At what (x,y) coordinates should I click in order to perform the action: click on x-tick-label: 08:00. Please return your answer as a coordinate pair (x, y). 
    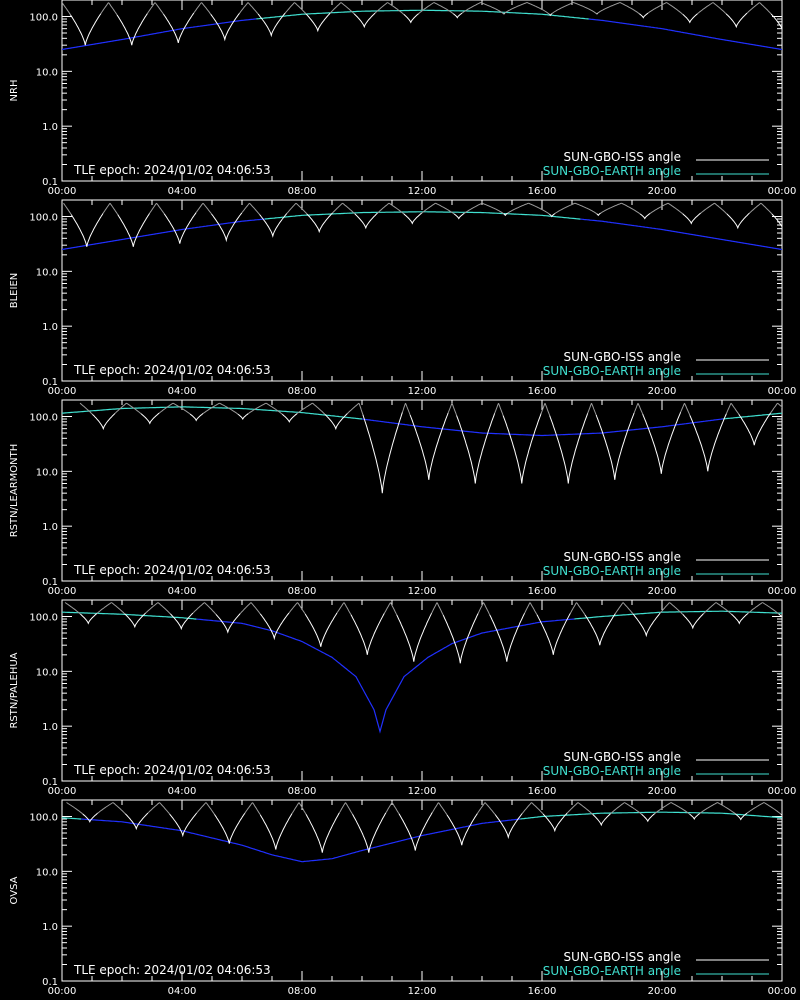
    Looking at the image, I should click on (302, 391).